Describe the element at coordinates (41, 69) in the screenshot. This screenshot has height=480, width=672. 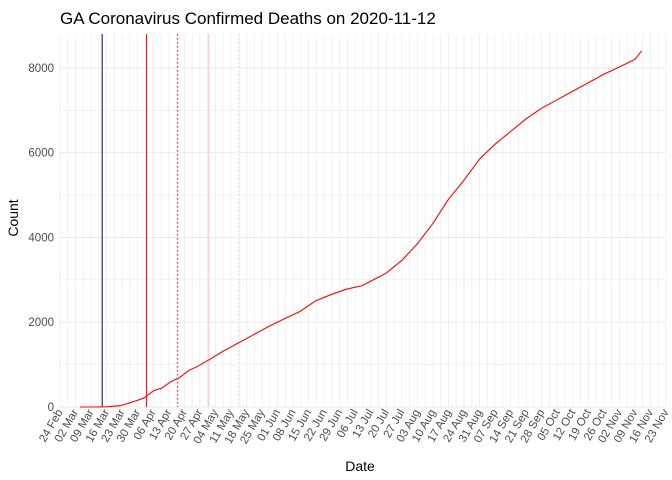
I see `y-tick-label: 8000` at that location.